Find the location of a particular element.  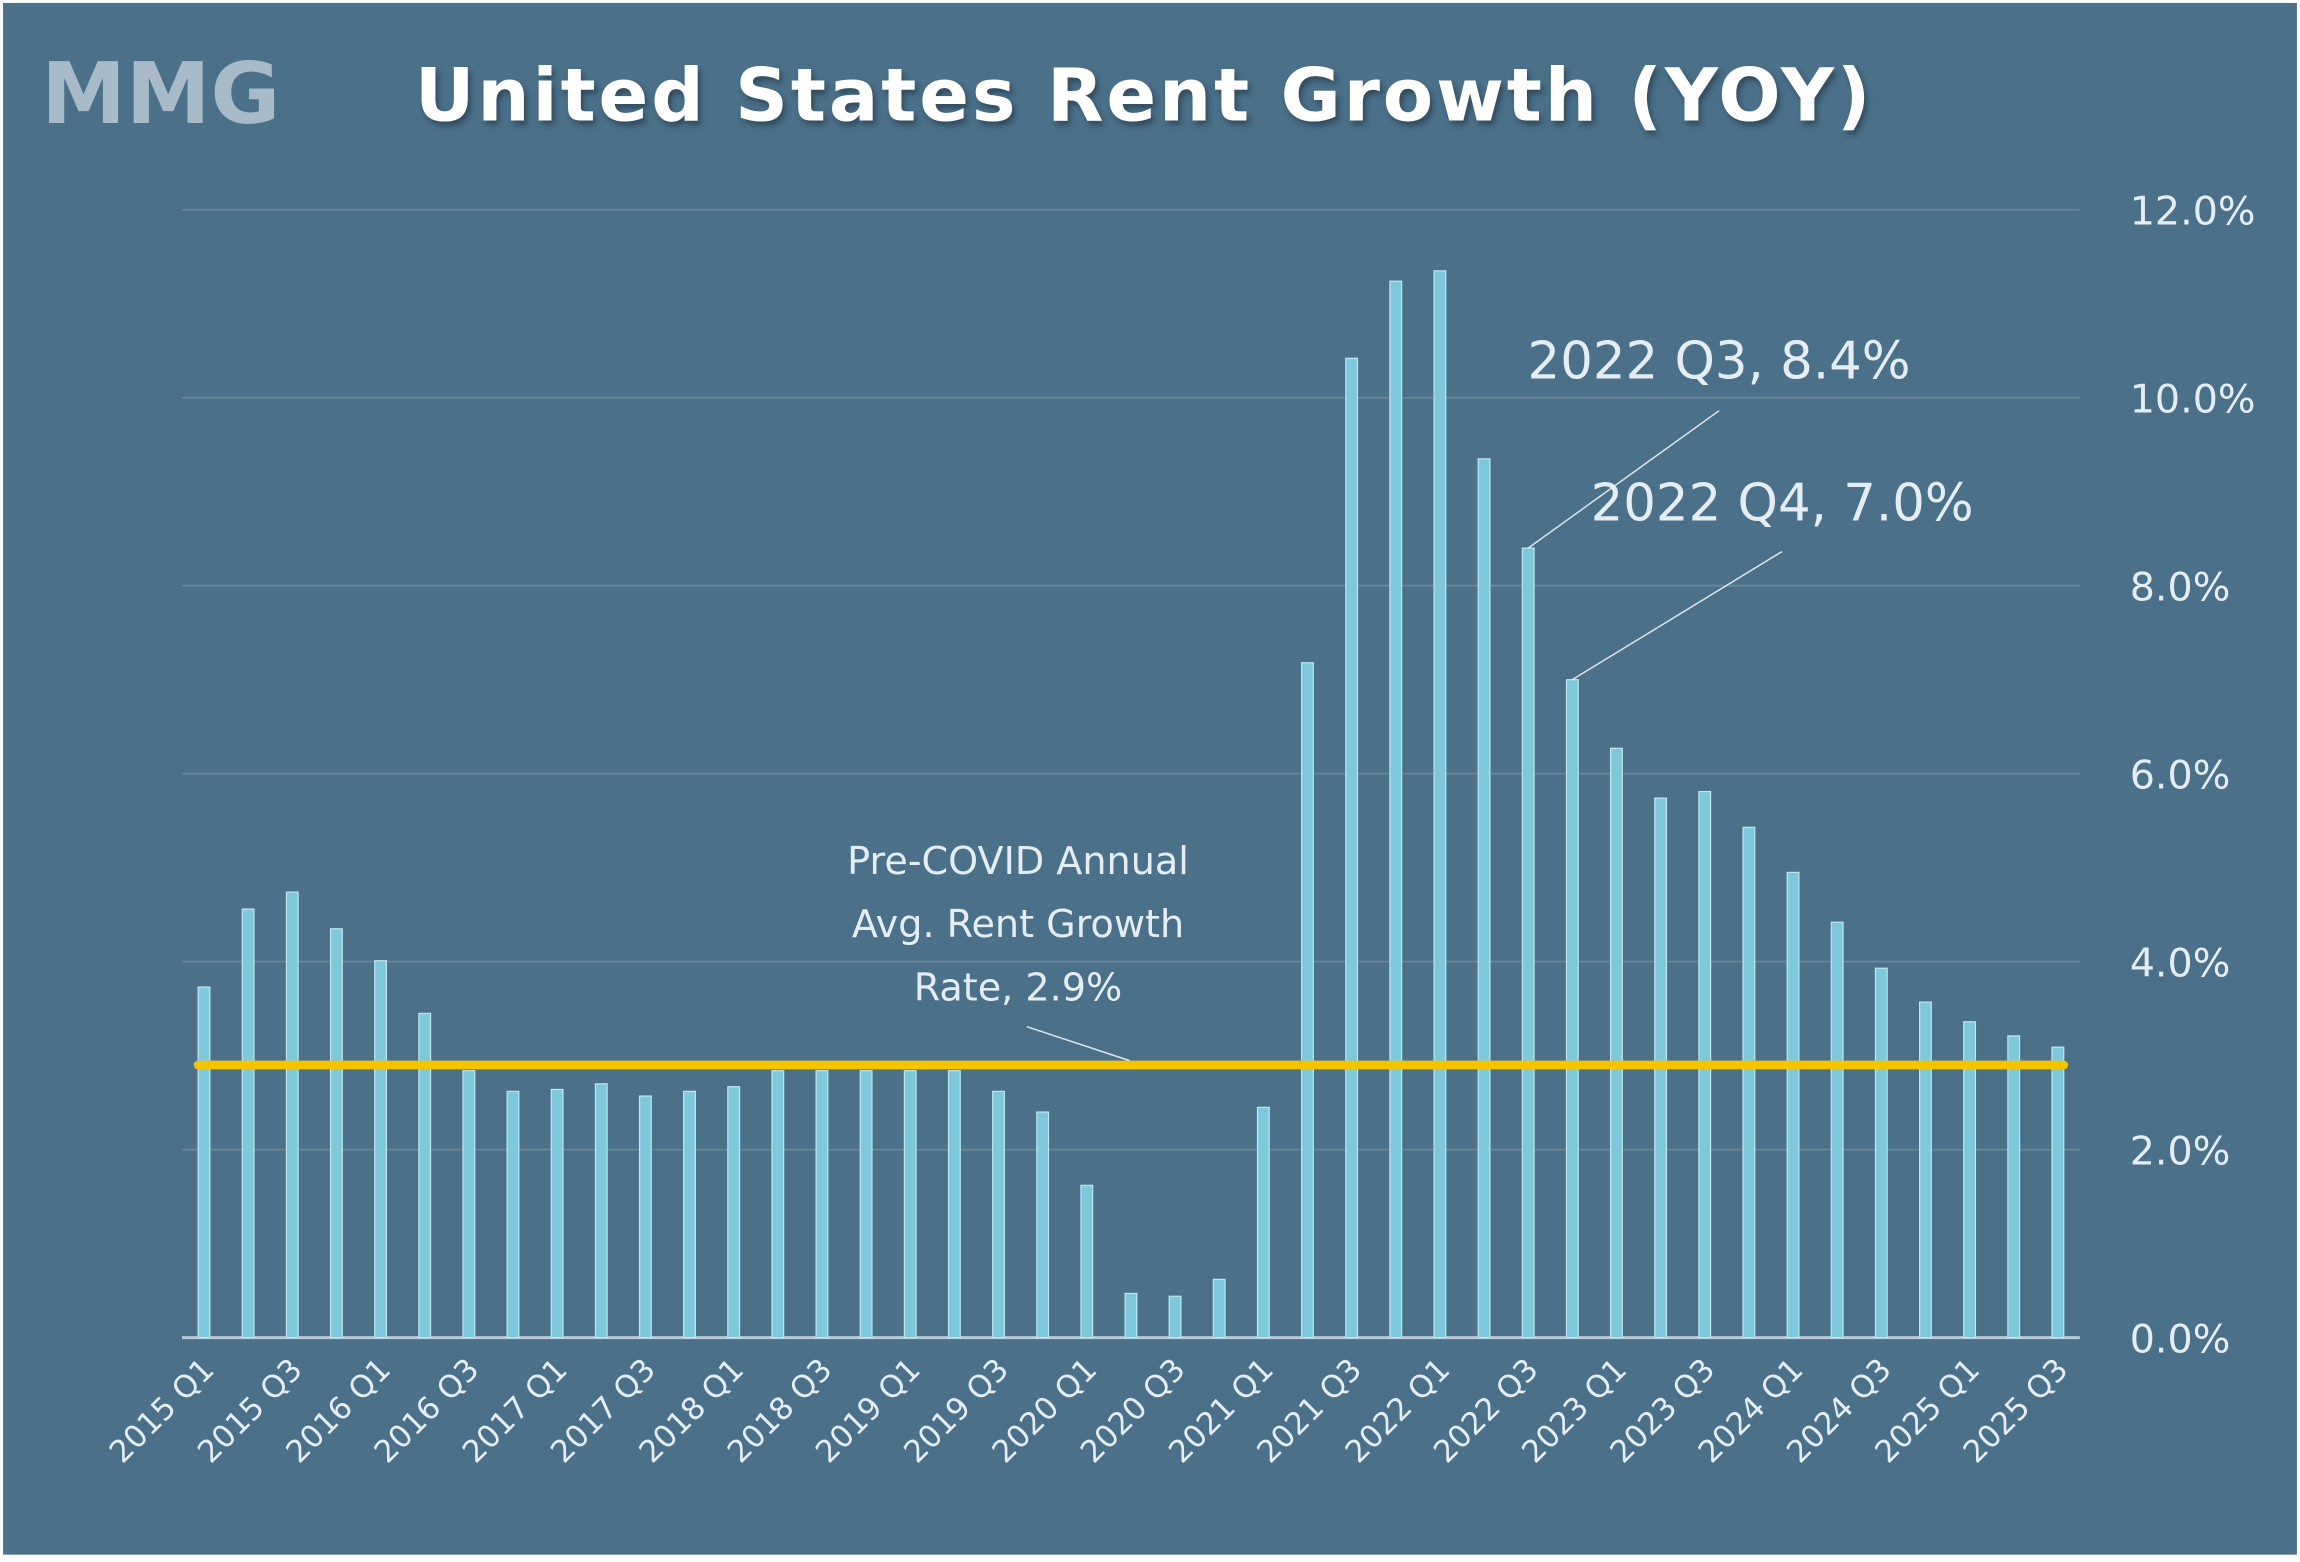

annotation: 2022 Q4, 7.0% is located at coordinates (1782, 504).